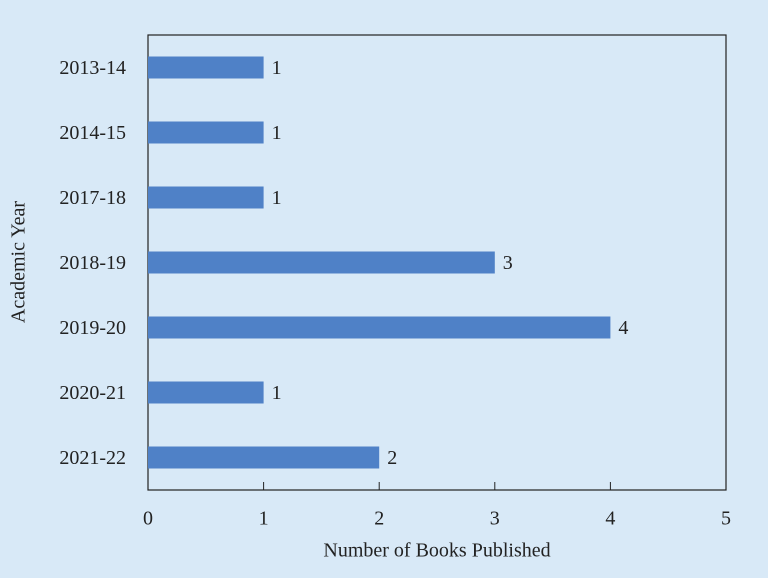 Image resolution: width=768 pixels, height=578 pixels. Describe the element at coordinates (92, 328) in the screenshot. I see `y-tick-label: 2019-20` at that location.